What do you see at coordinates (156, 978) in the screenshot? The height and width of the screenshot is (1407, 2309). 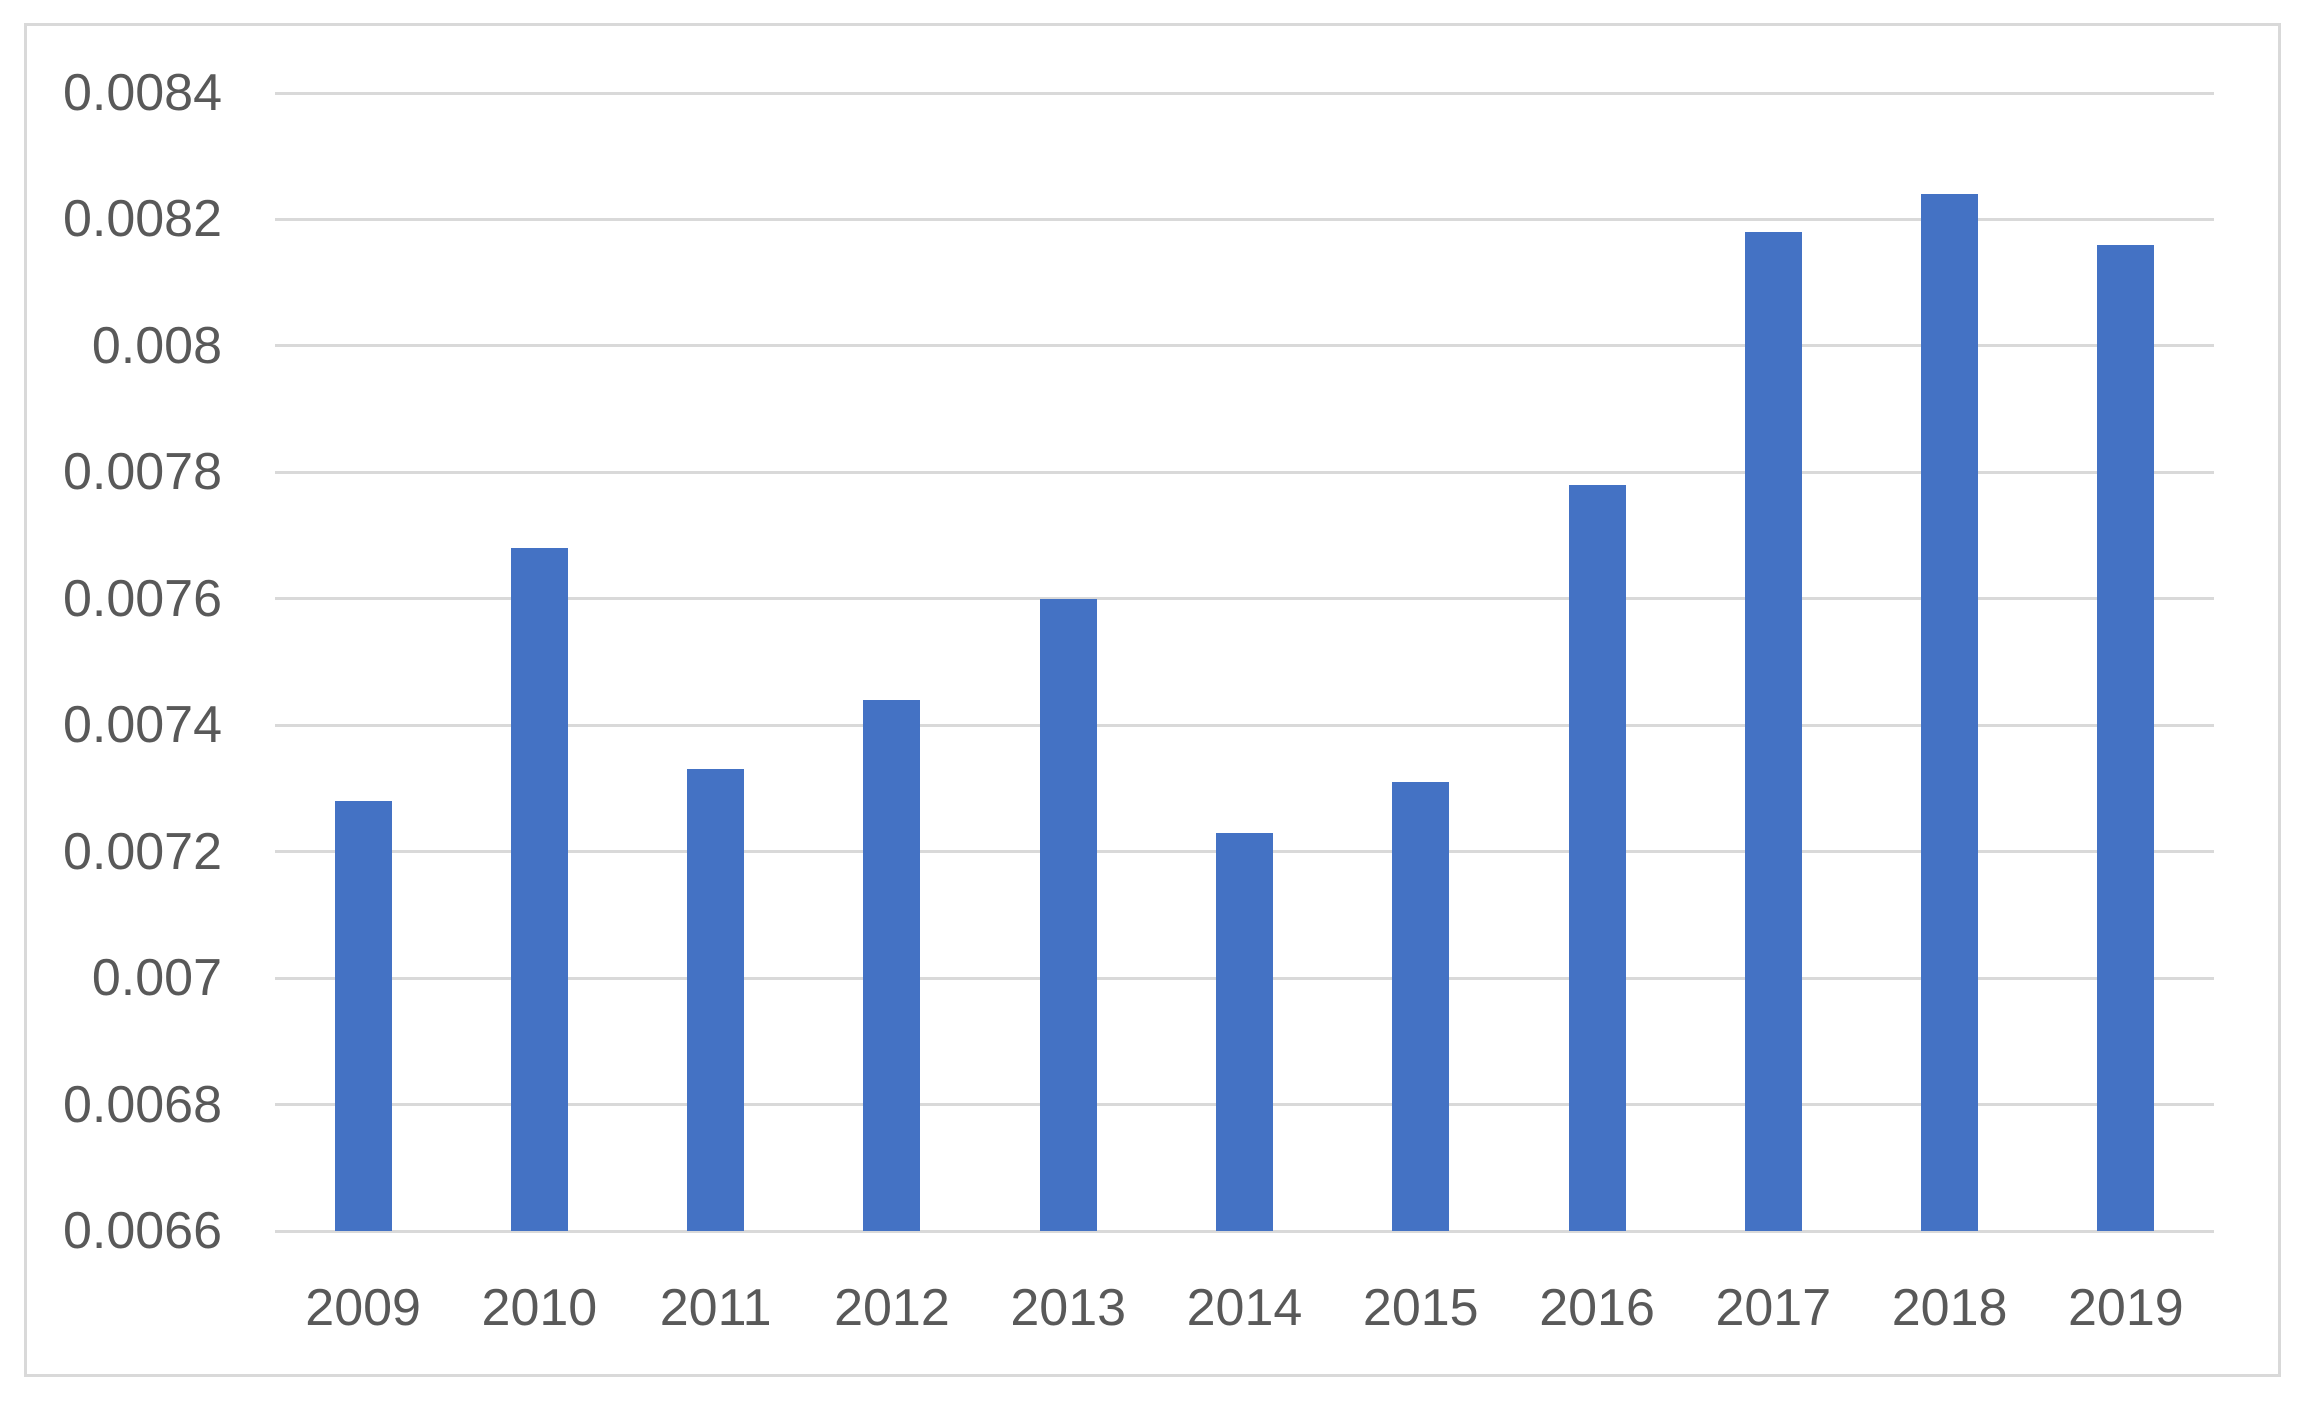 I see `y-tick-label: 0.007` at bounding box center [156, 978].